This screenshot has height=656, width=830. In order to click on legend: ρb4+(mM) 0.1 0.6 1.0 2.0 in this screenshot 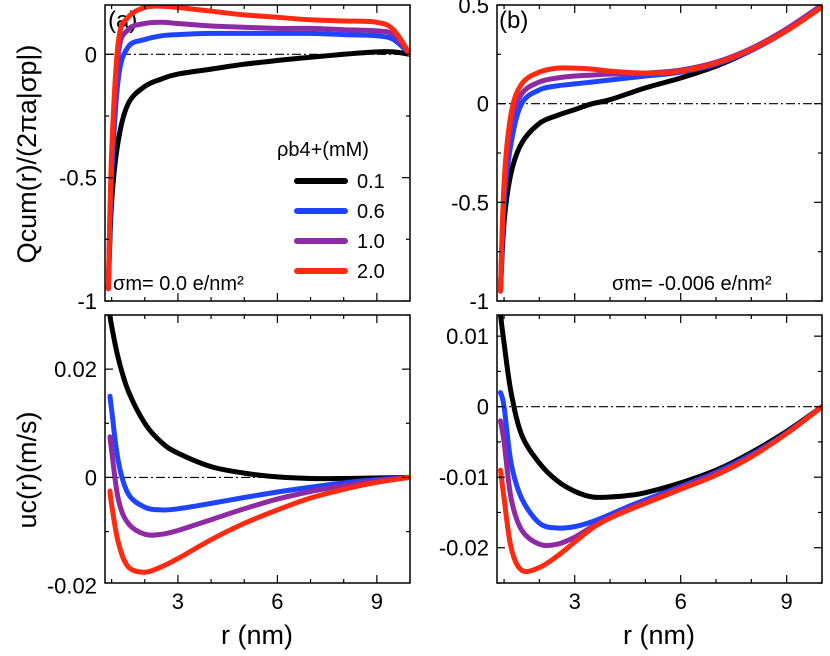, I will do `click(331, 211)`.